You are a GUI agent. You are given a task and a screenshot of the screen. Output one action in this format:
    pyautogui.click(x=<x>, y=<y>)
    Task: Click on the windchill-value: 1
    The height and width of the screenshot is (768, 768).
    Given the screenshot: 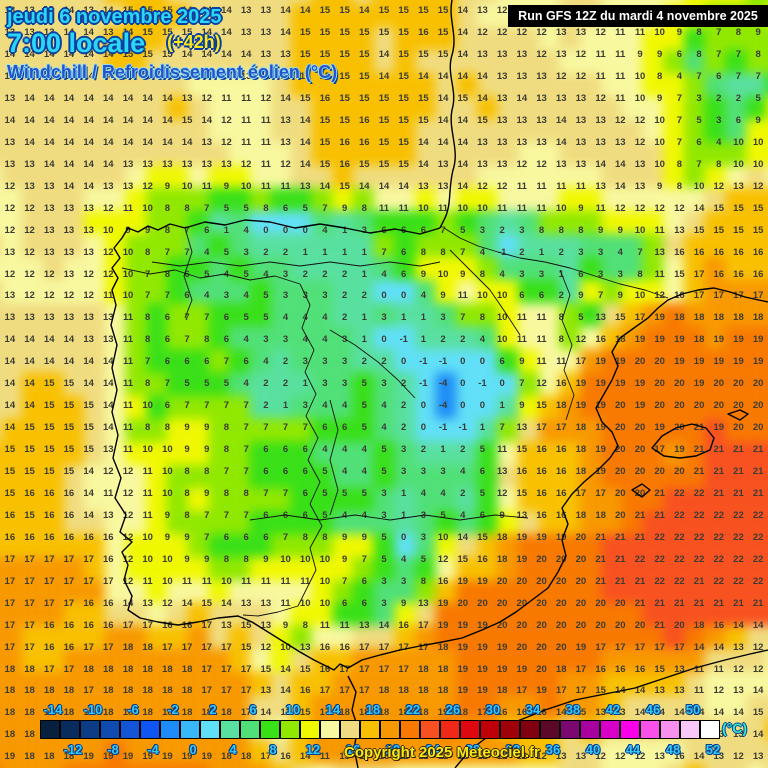 What is the action you would take?
    pyautogui.click(x=285, y=406)
    